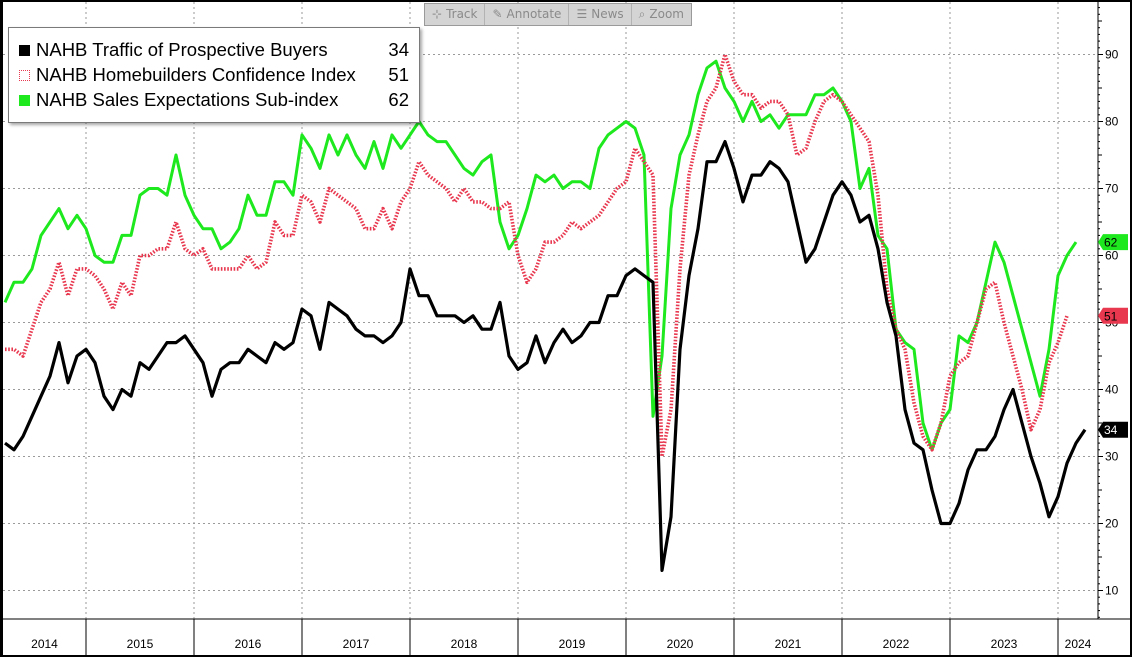  What do you see at coordinates (666, 14) in the screenshot?
I see `zoom-label: Zoom` at bounding box center [666, 14].